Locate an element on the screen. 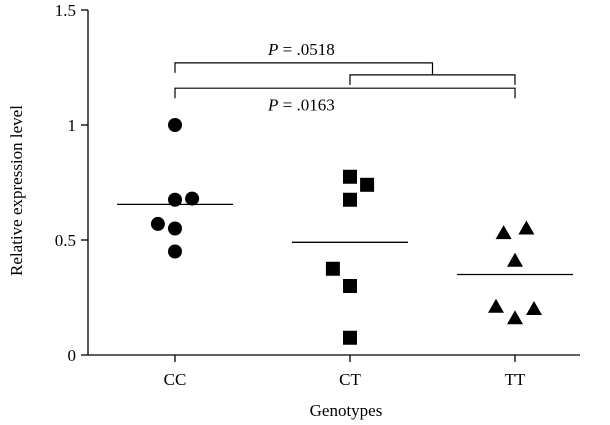 This screenshot has width=610, height=425. p-value-label: P = .0518 is located at coordinates (301, 49).